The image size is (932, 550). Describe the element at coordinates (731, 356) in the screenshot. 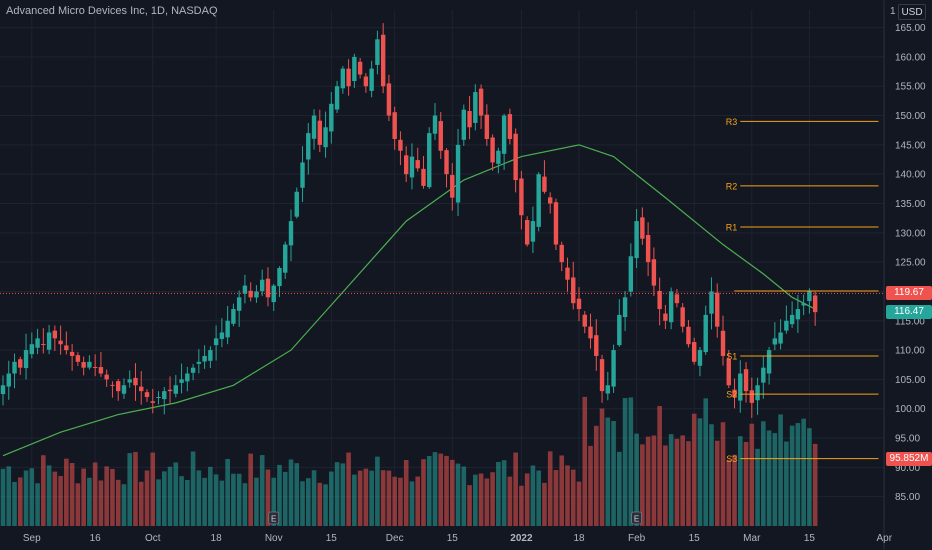

I see `pivot-label: S1` at that location.